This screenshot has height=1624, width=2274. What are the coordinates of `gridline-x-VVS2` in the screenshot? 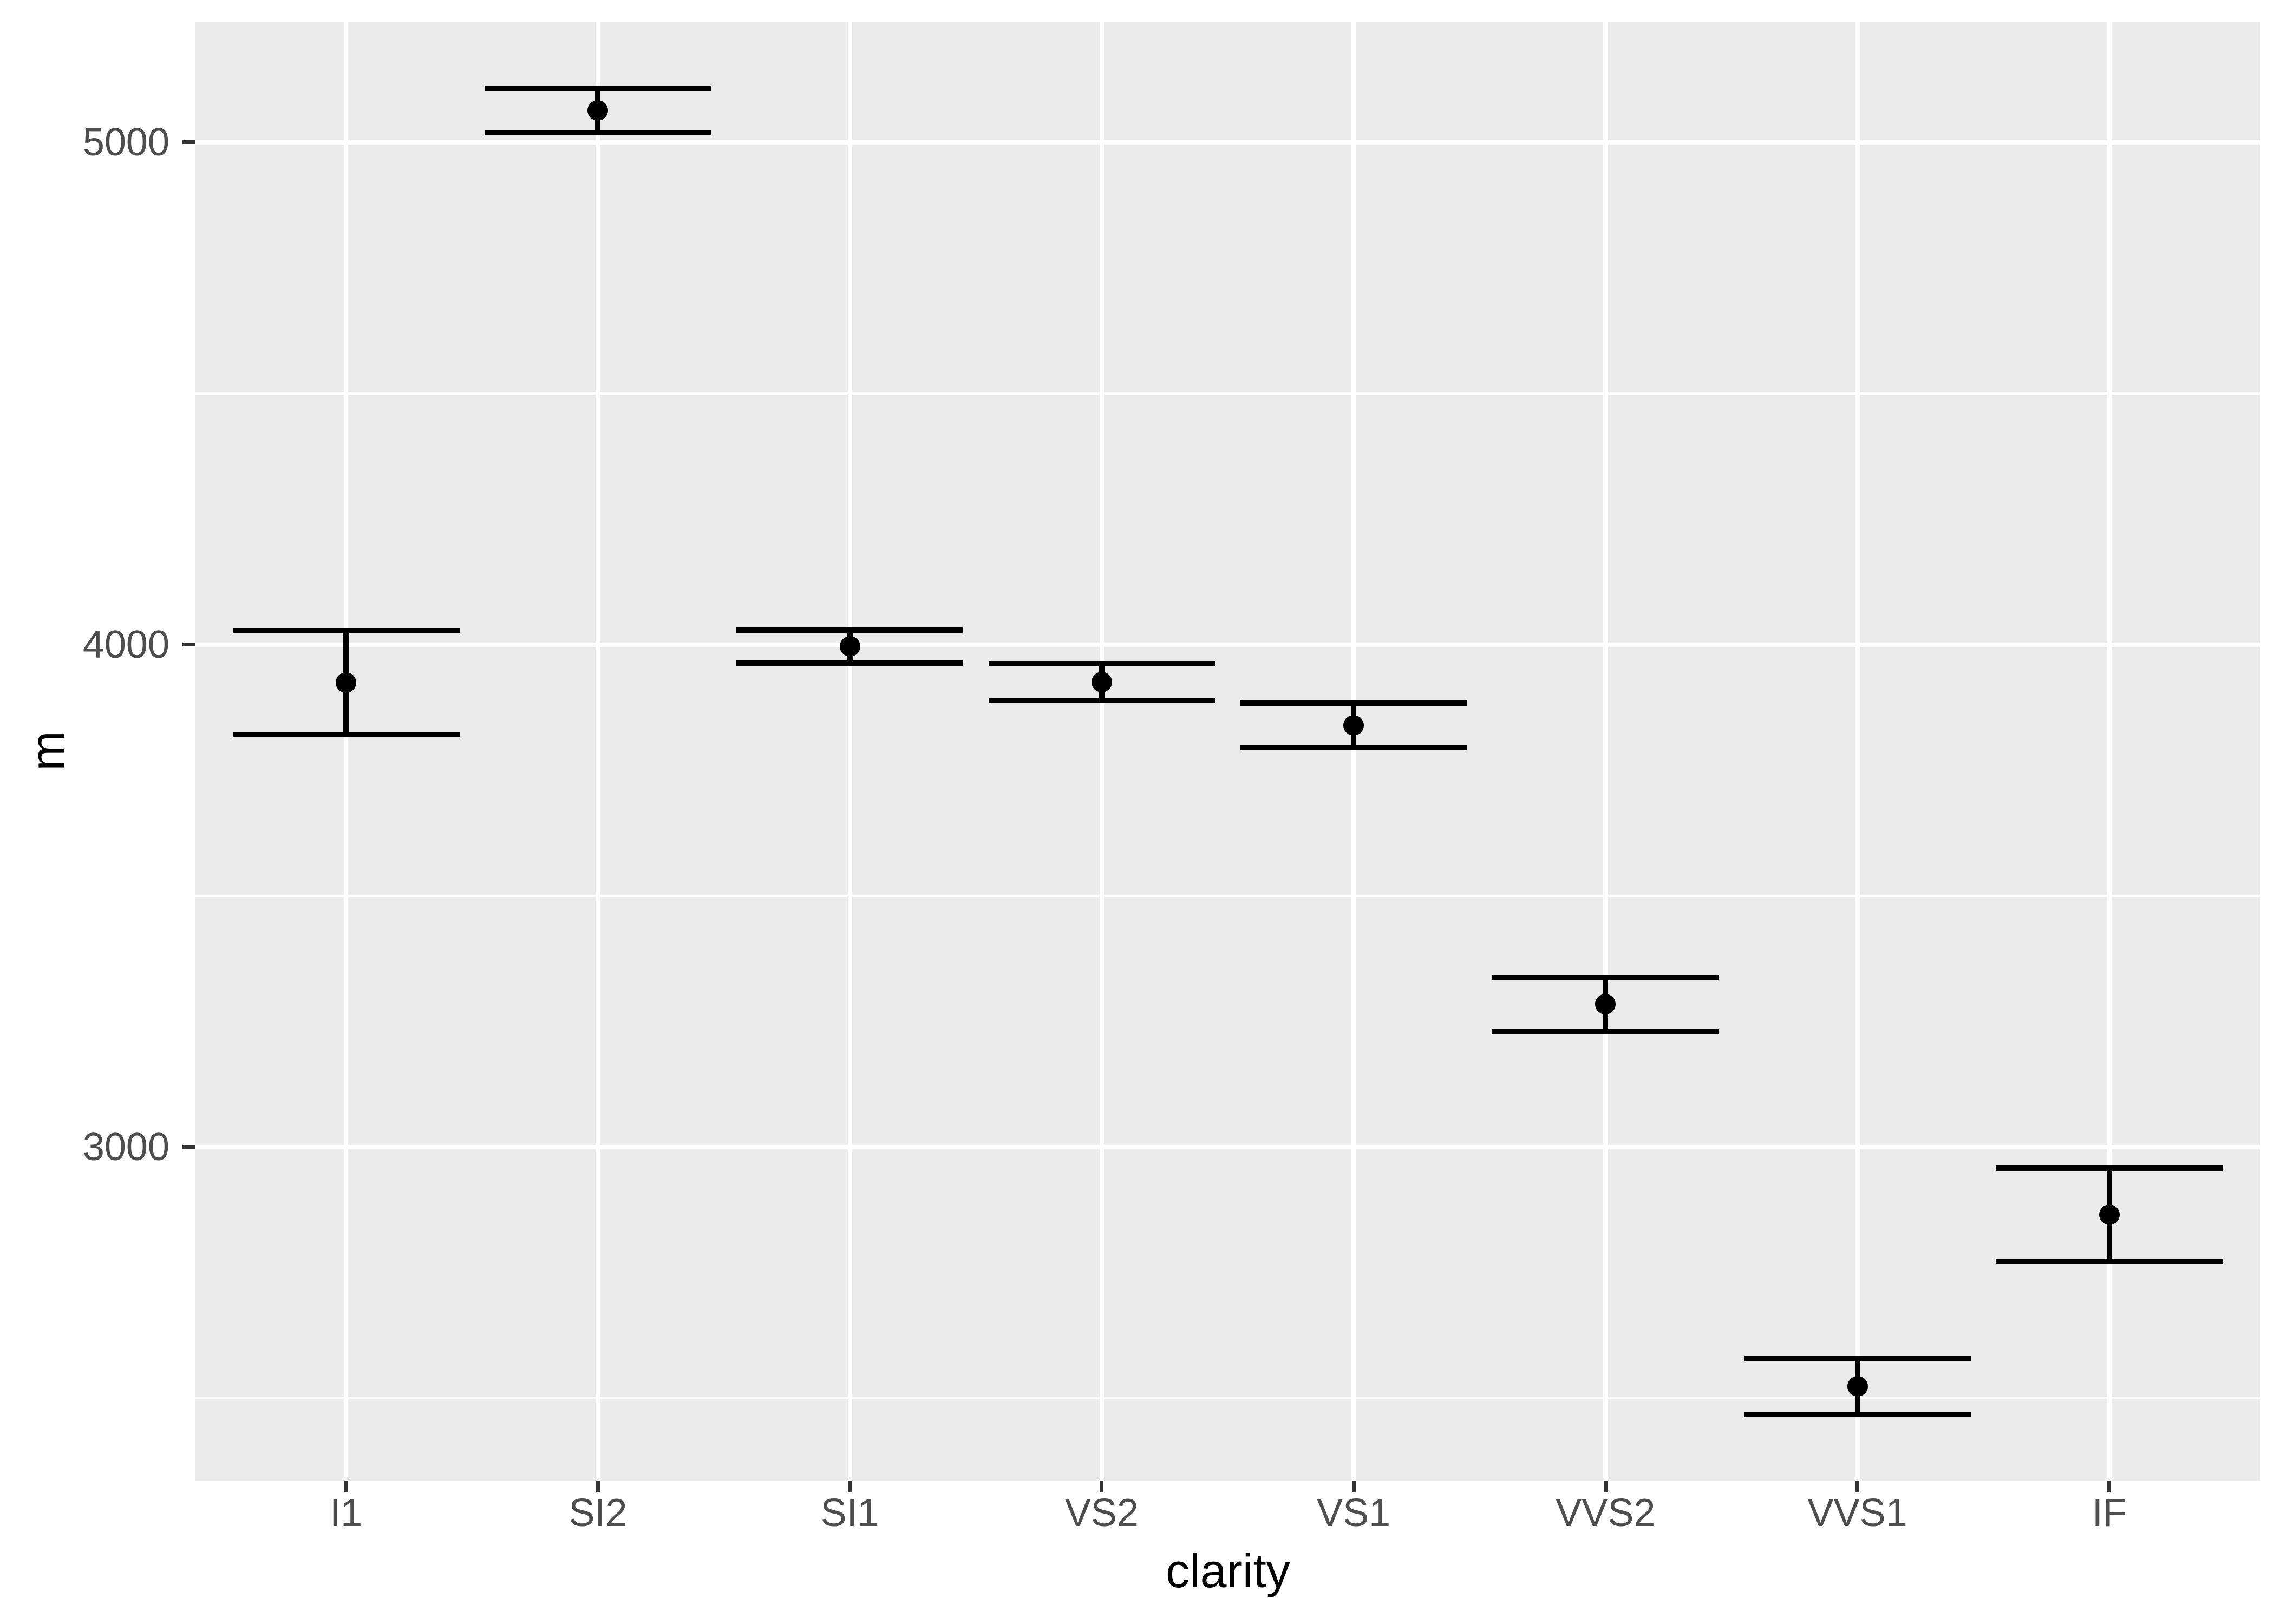 It's located at (1606, 751).